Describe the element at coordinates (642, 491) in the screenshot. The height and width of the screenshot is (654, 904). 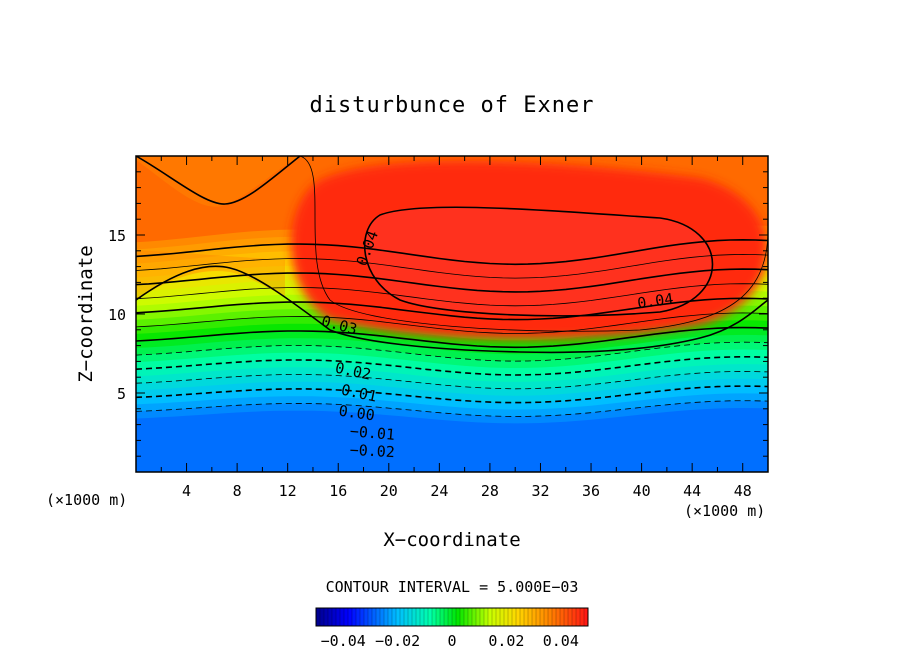
I see `x-tick-label: 40` at that location.